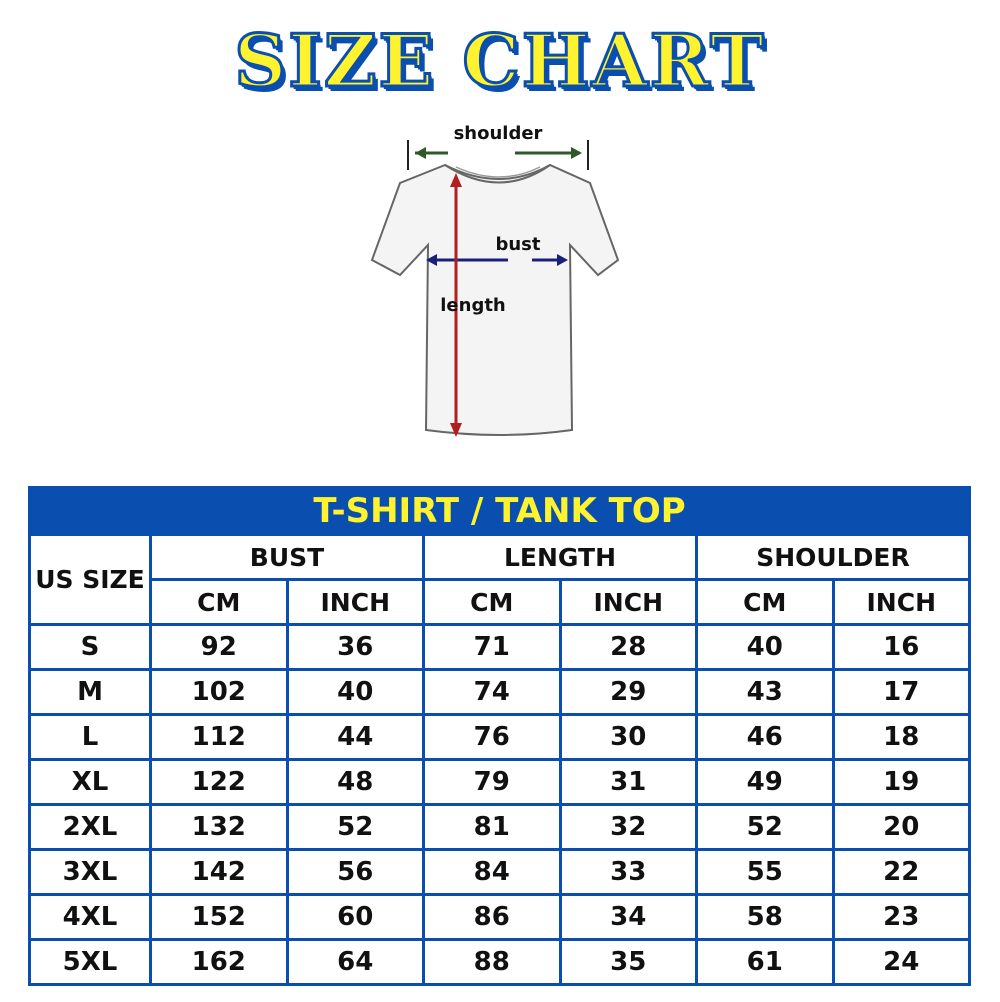 This screenshot has width=1000, height=1002. Describe the element at coordinates (90, 647) in the screenshot. I see `size-cell: S` at that location.